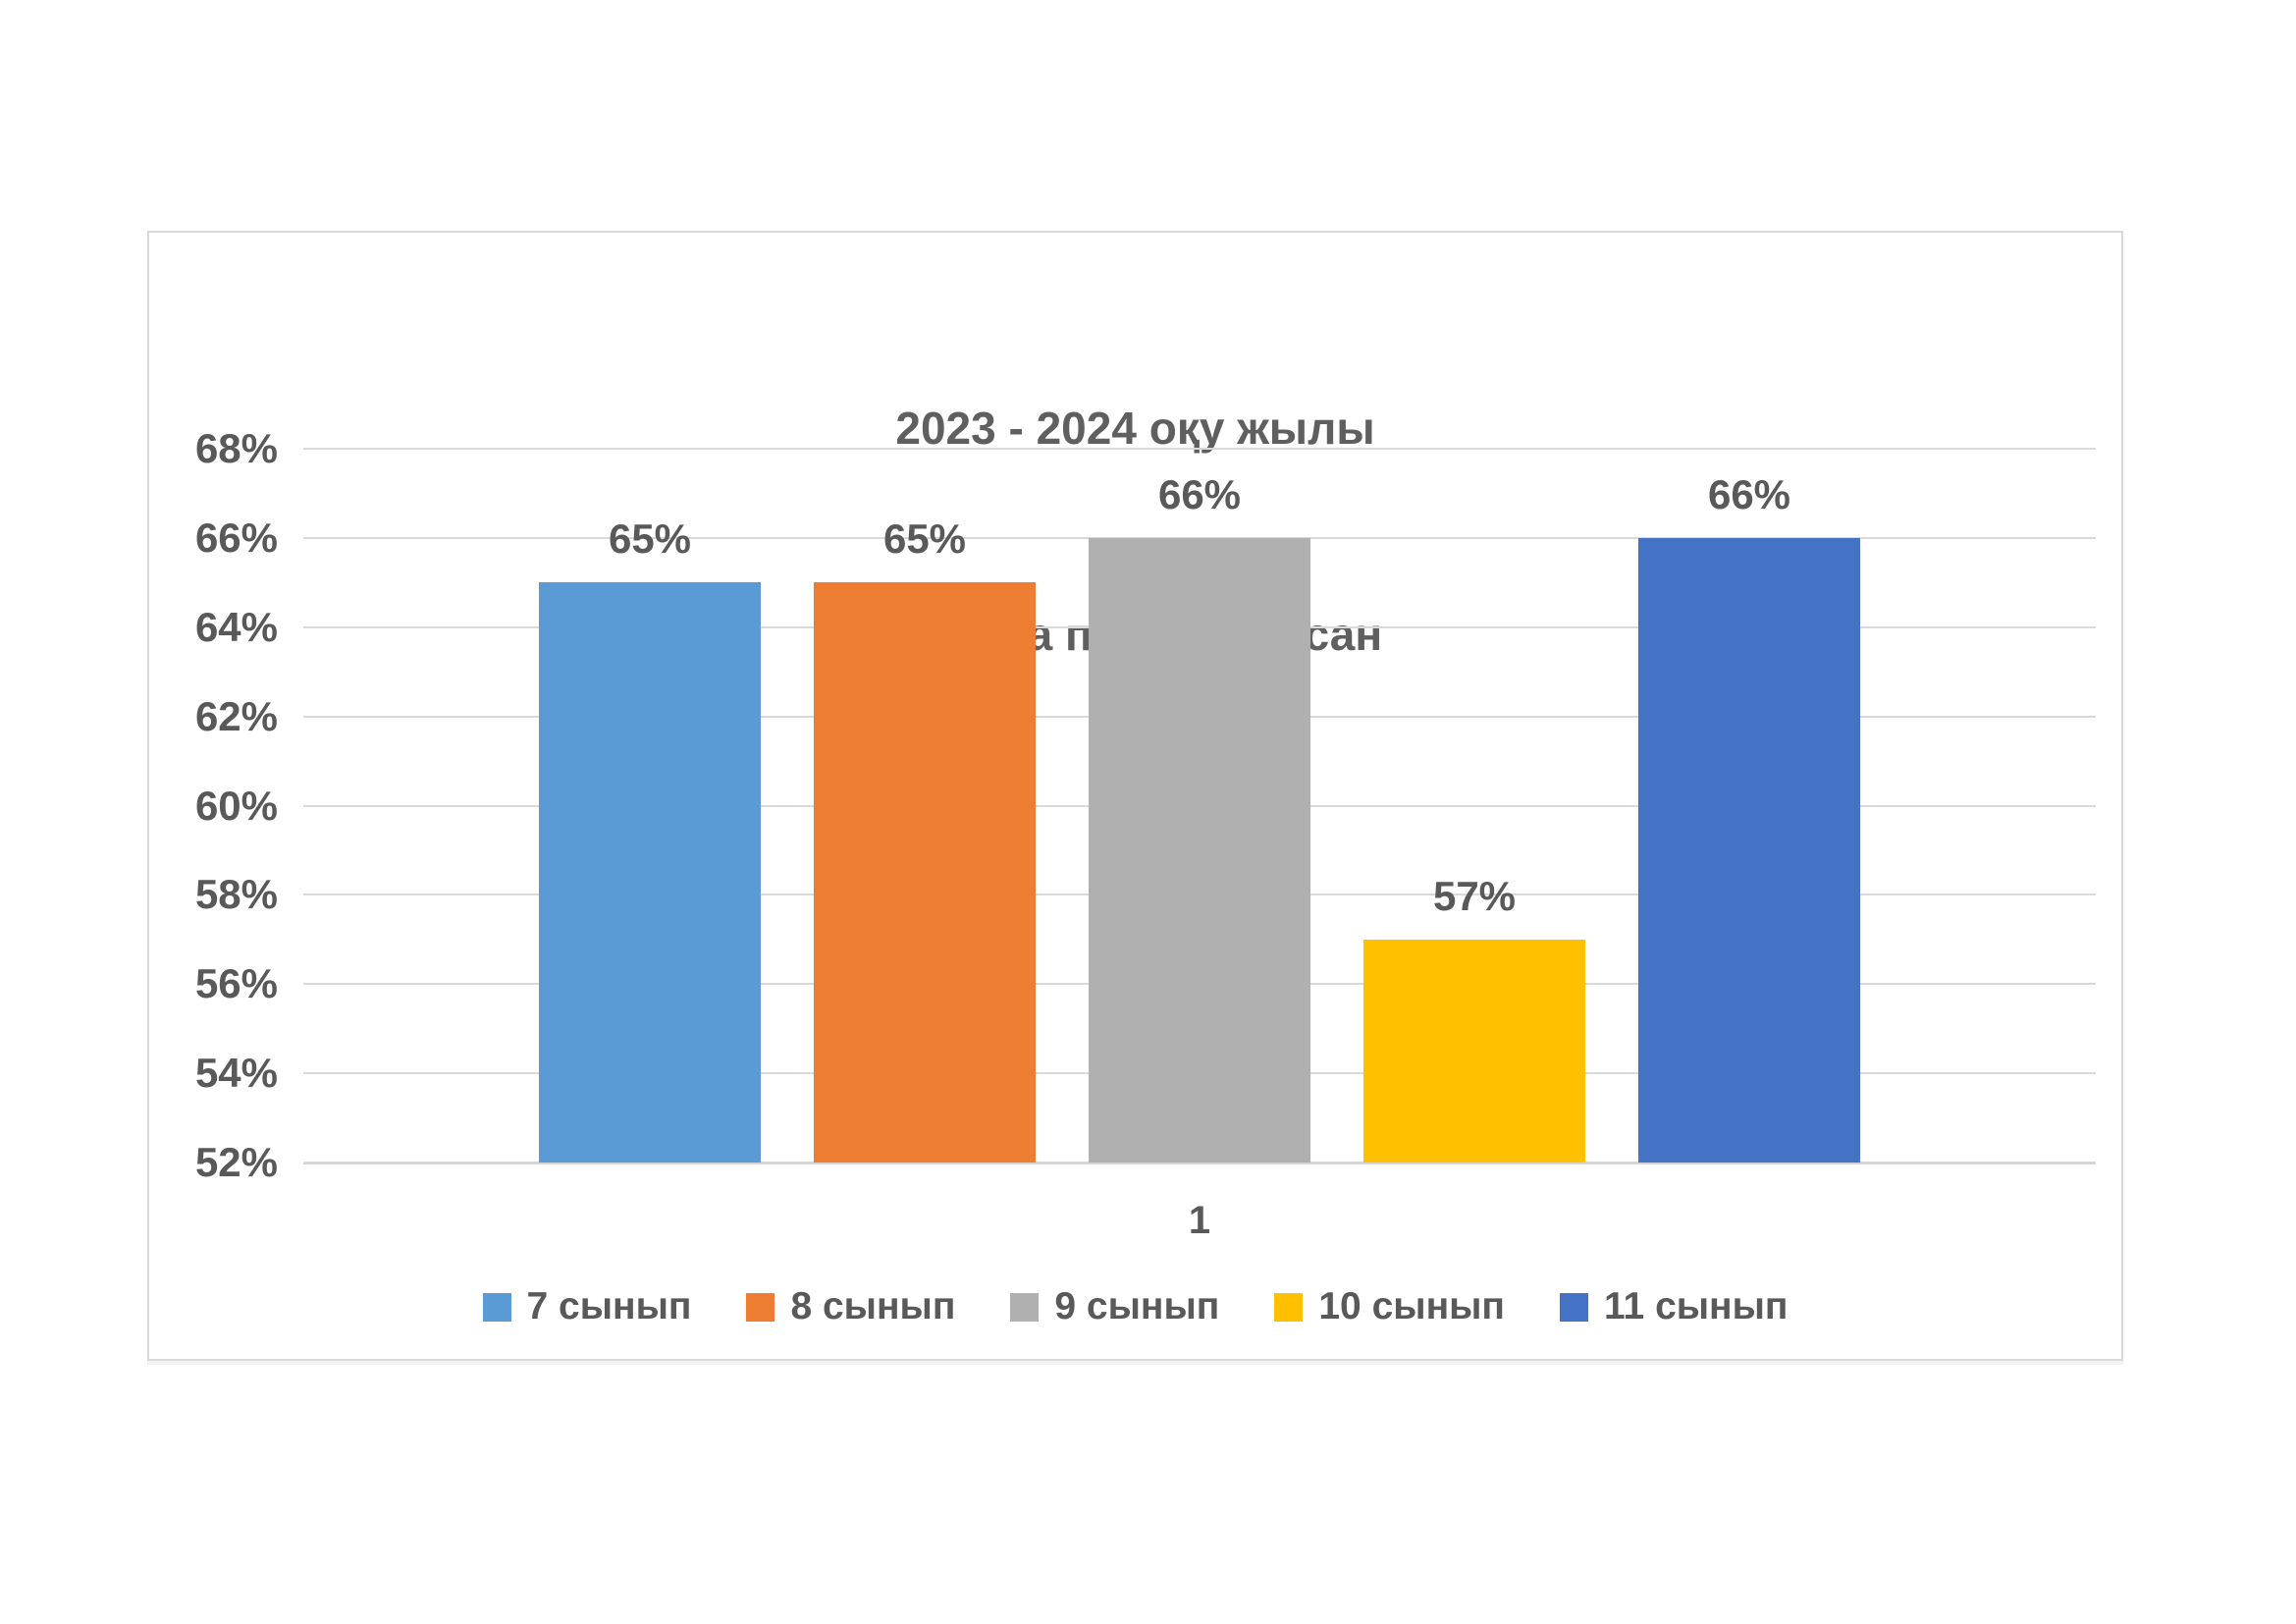  I want to click on legend-label: 9 сынып, so click(1137, 1306).